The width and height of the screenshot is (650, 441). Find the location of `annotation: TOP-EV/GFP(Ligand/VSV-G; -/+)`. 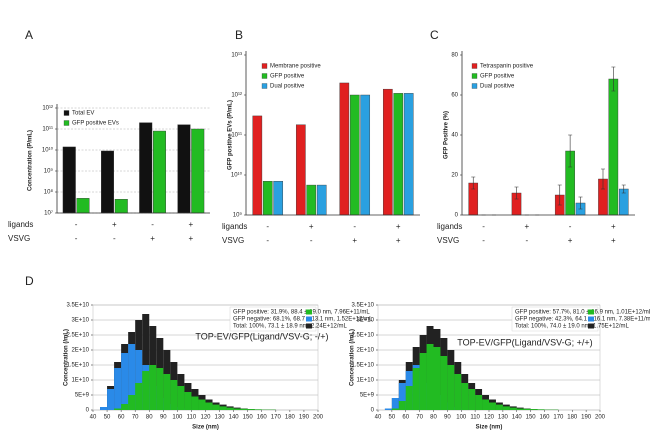

annotation: TOP-EV/GFP(Ligand/VSV-G; -/+) is located at coordinates (261, 336).